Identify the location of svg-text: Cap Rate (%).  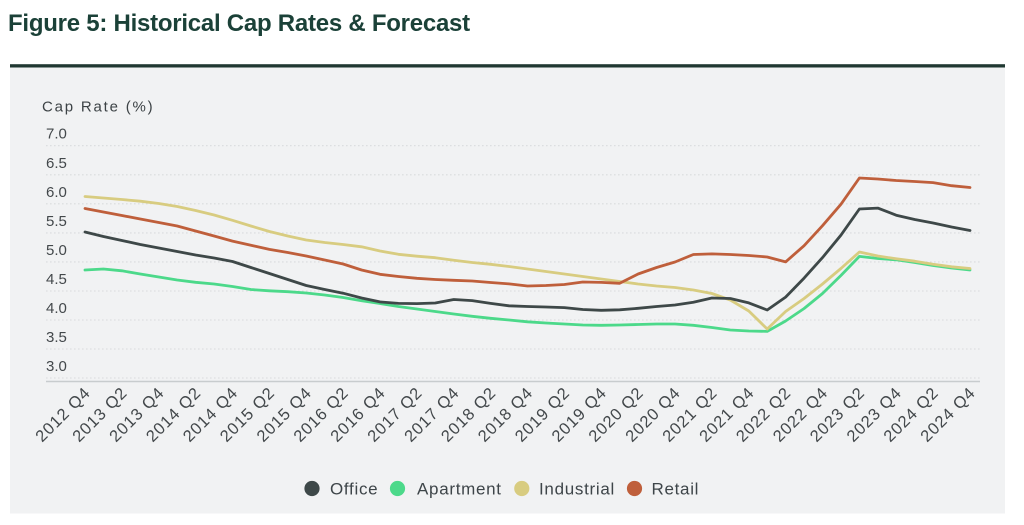
(98, 107).